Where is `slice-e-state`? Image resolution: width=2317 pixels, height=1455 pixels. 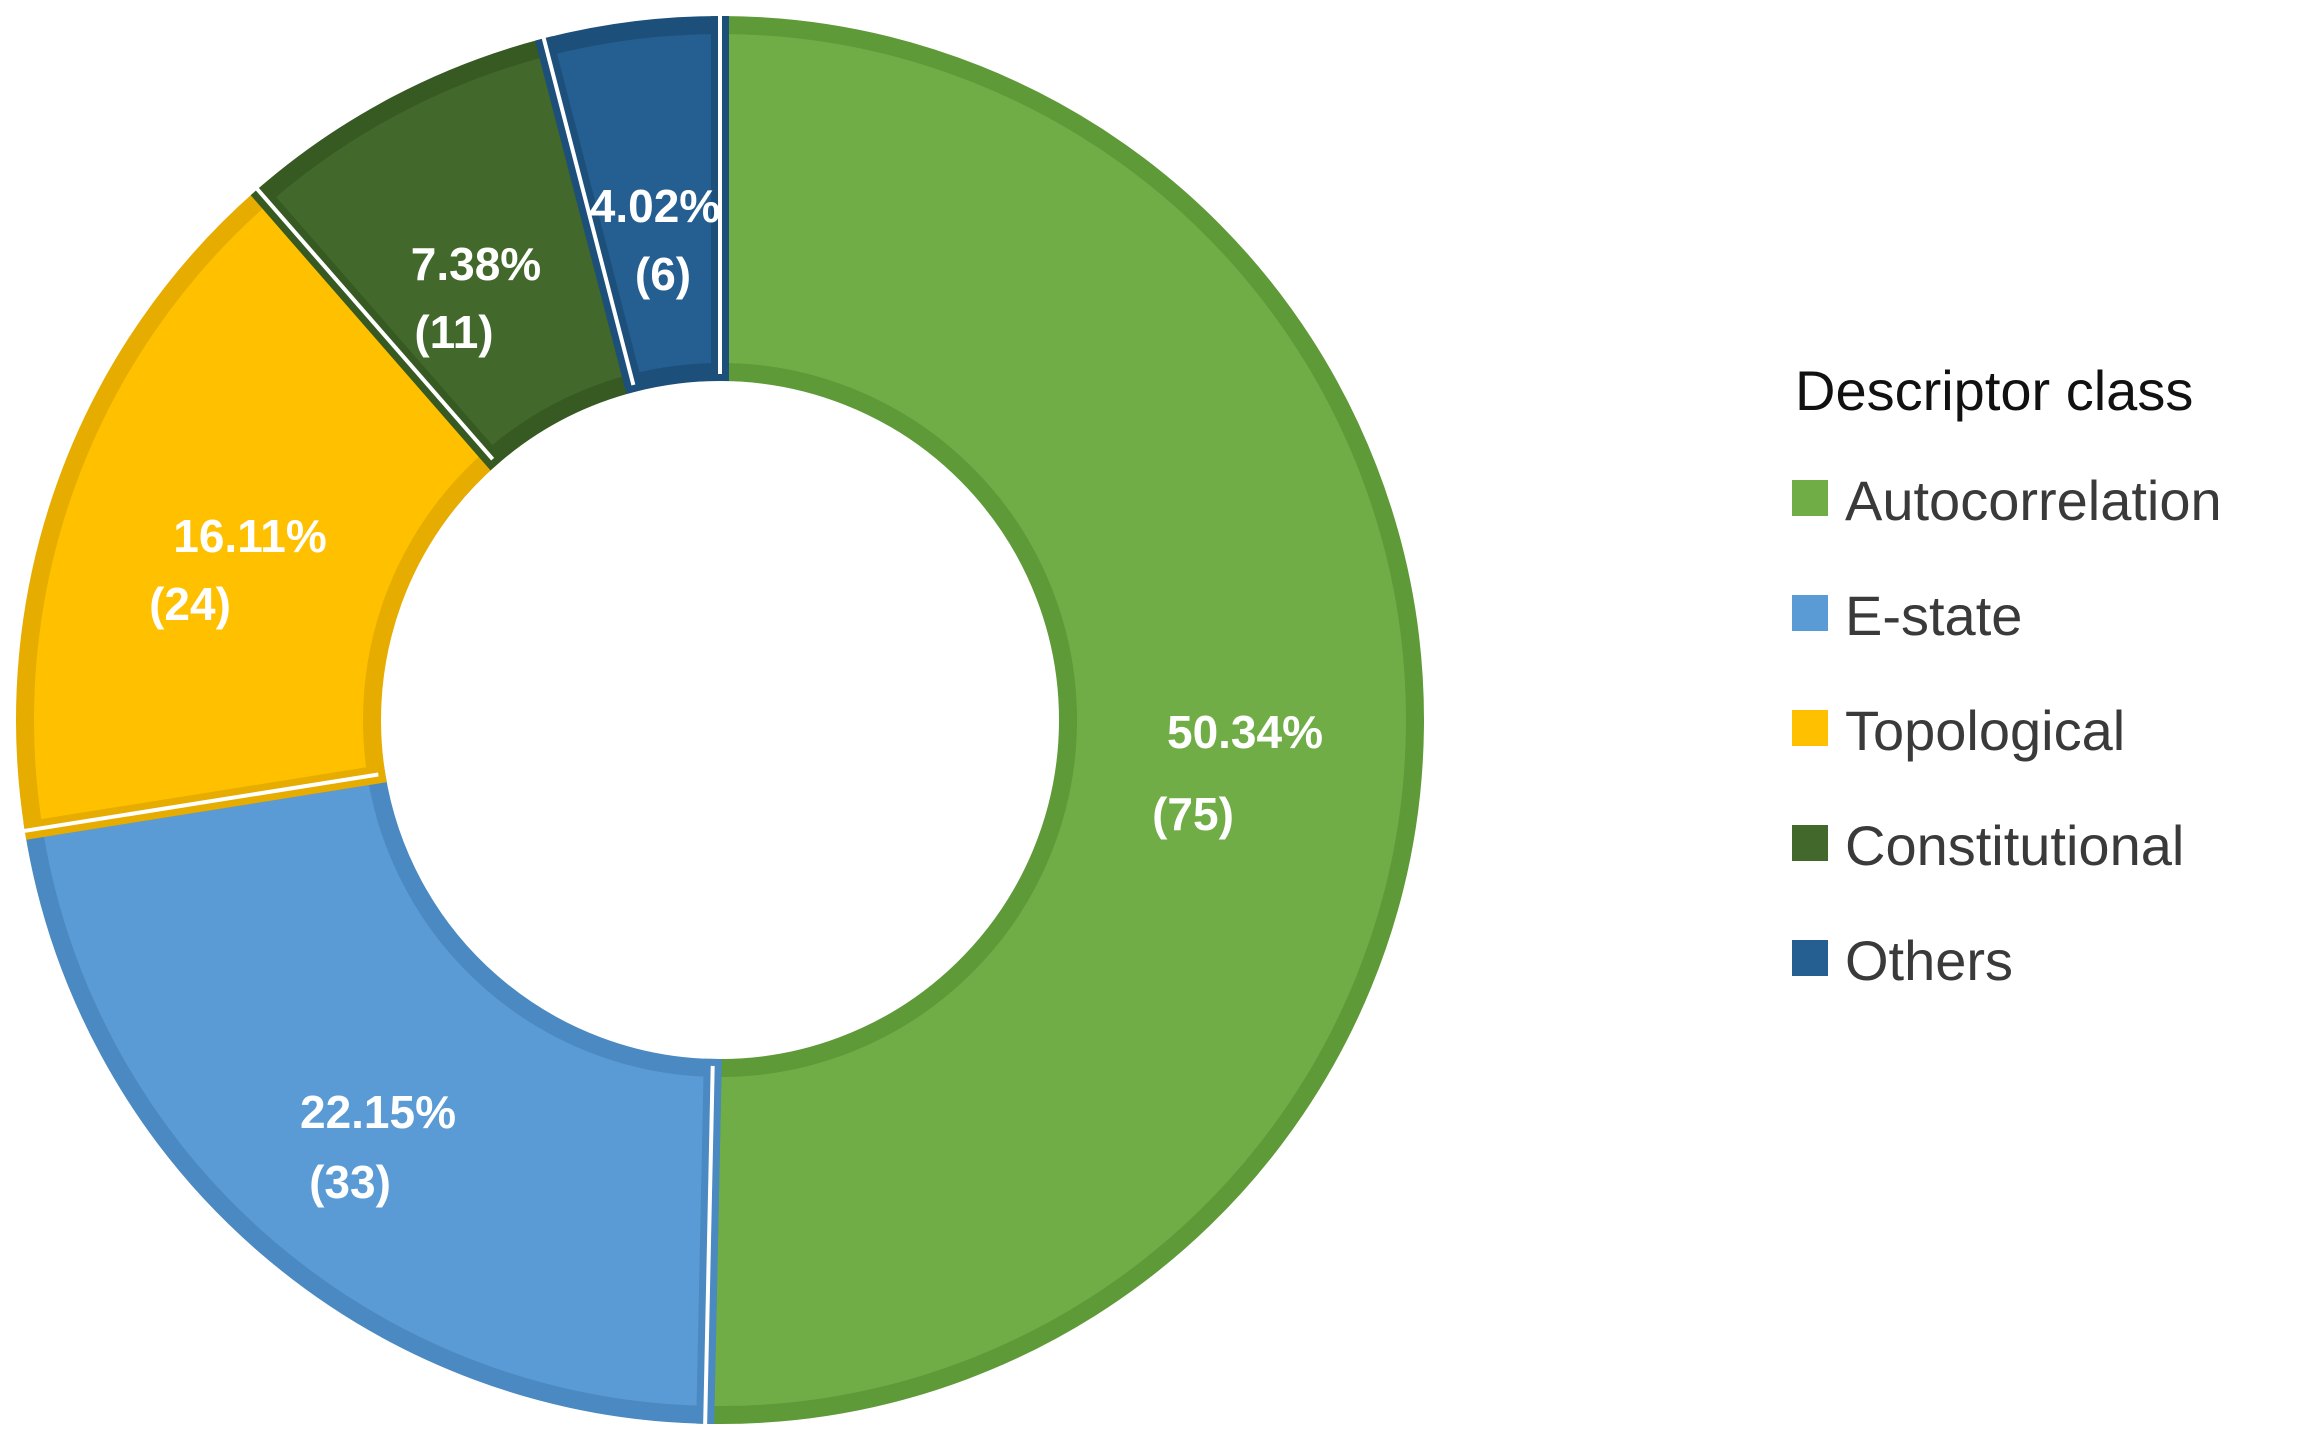 slice-e-state is located at coordinates (372, 1094).